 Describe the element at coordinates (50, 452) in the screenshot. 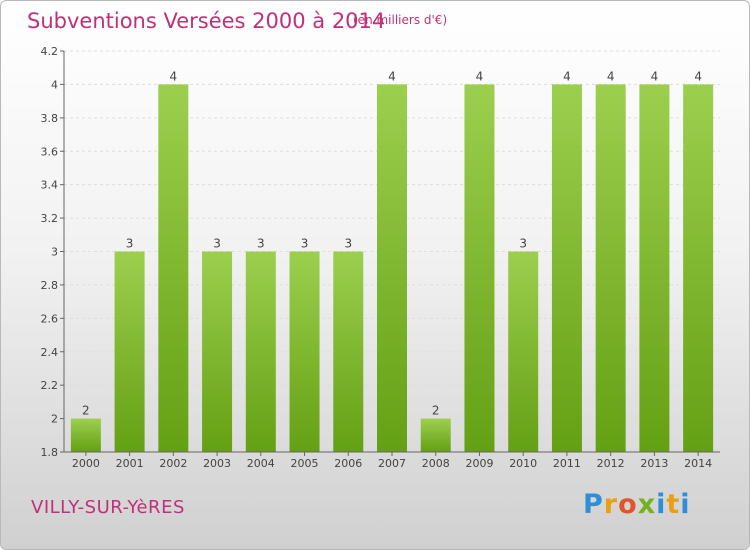

I see `y-tick-label: 1.8` at that location.